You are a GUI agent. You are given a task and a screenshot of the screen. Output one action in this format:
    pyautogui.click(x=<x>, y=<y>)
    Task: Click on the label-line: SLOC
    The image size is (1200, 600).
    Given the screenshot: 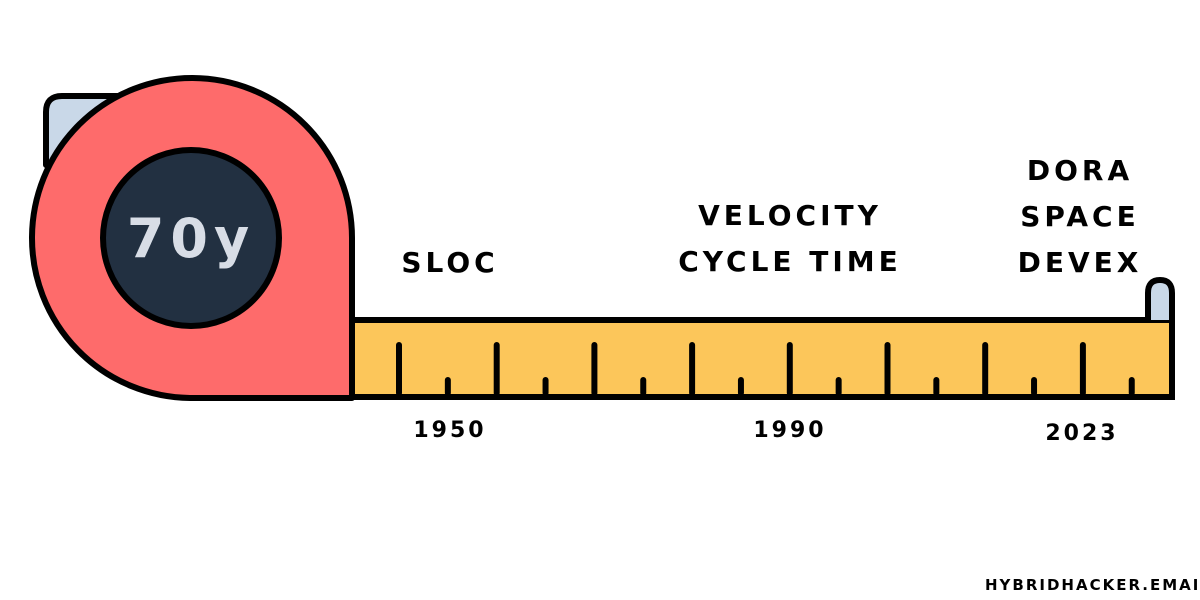 What is the action you would take?
    pyautogui.click(x=450, y=262)
    